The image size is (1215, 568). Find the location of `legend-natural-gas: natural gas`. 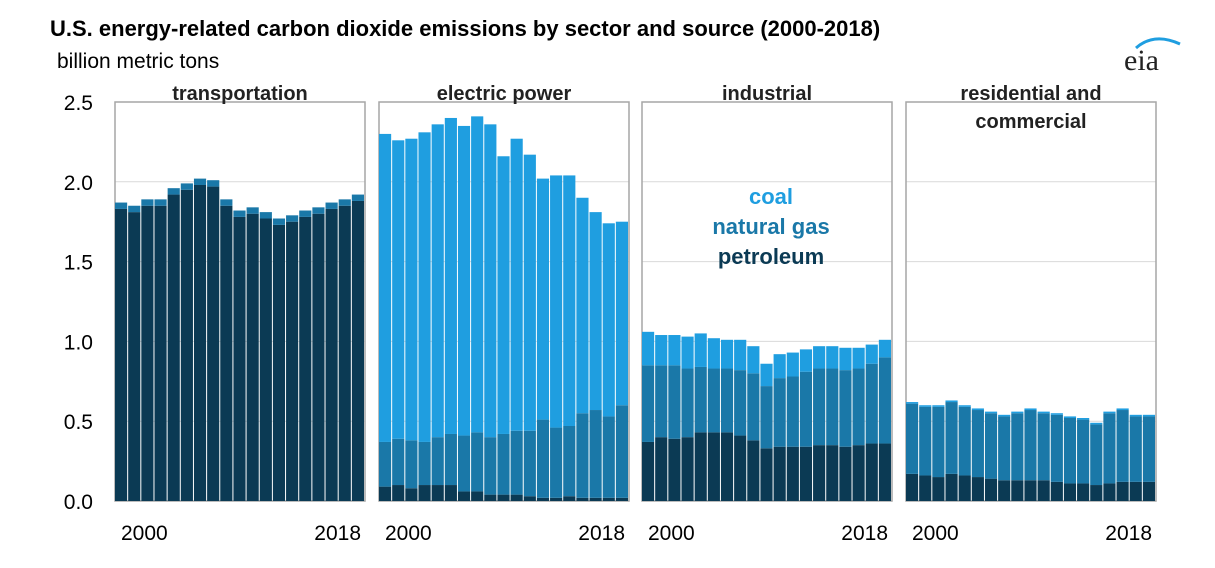

legend-natural-gas: natural gas is located at coordinates (770, 226).